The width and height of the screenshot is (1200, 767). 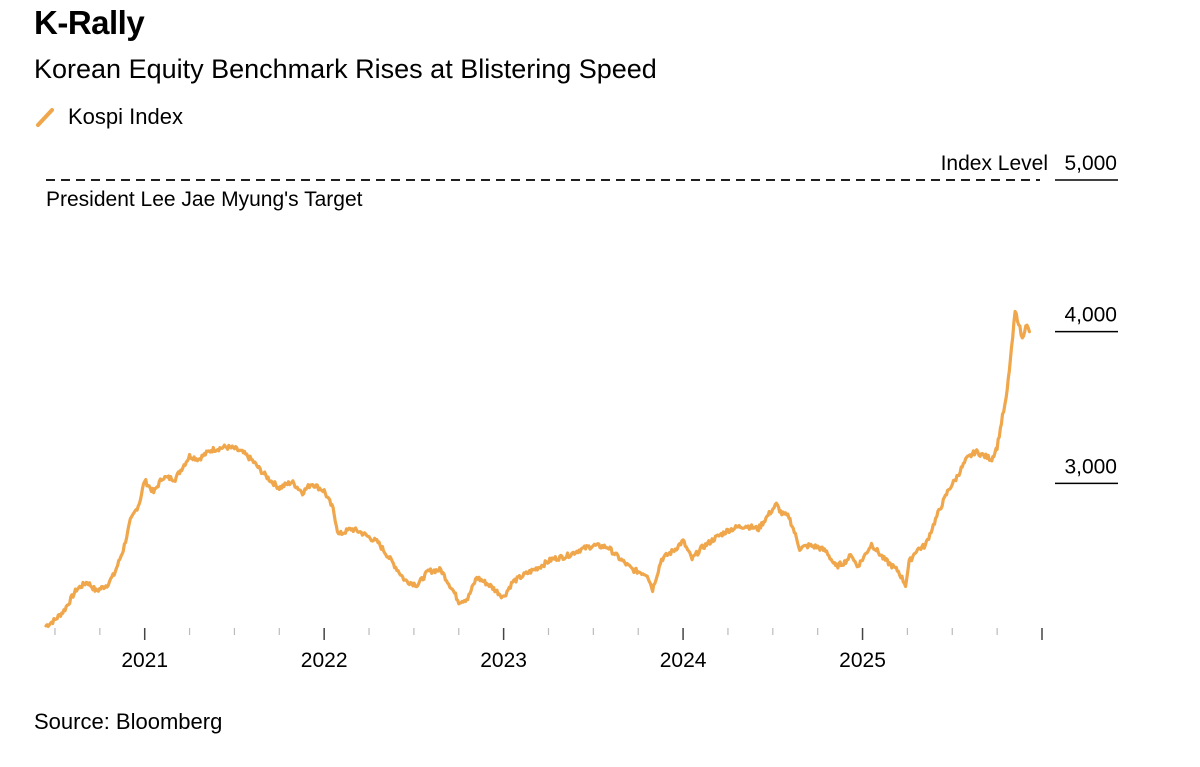 I want to click on y-axis: 3,000 4,000 5,000 Index Level, so click(x=1029, y=318).